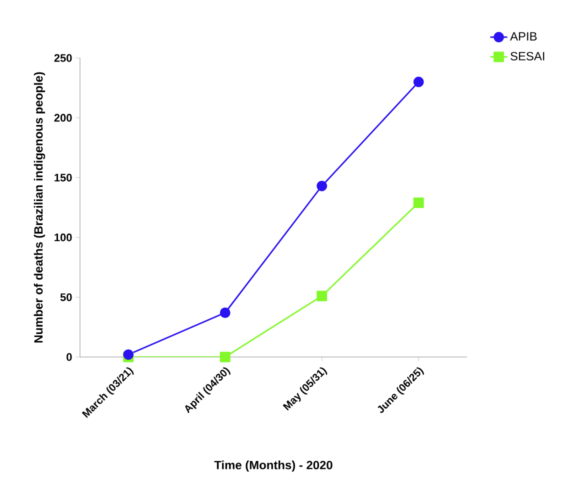  What do you see at coordinates (63, 178) in the screenshot?
I see `y-tick-label: 150` at bounding box center [63, 178].